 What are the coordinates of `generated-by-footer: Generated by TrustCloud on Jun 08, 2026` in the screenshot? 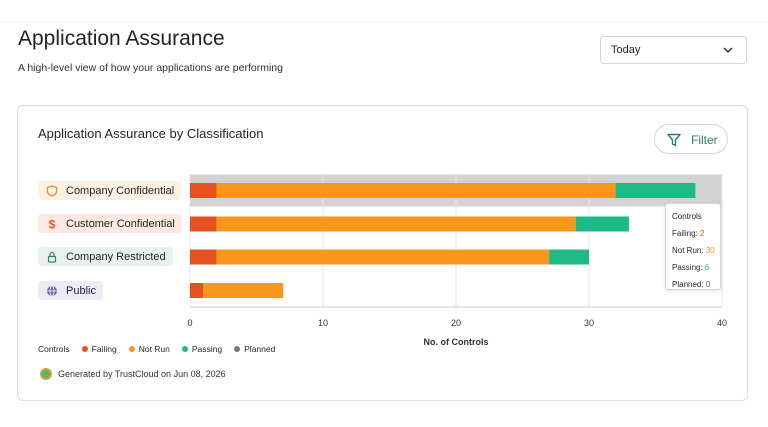 It's located at (133, 374).